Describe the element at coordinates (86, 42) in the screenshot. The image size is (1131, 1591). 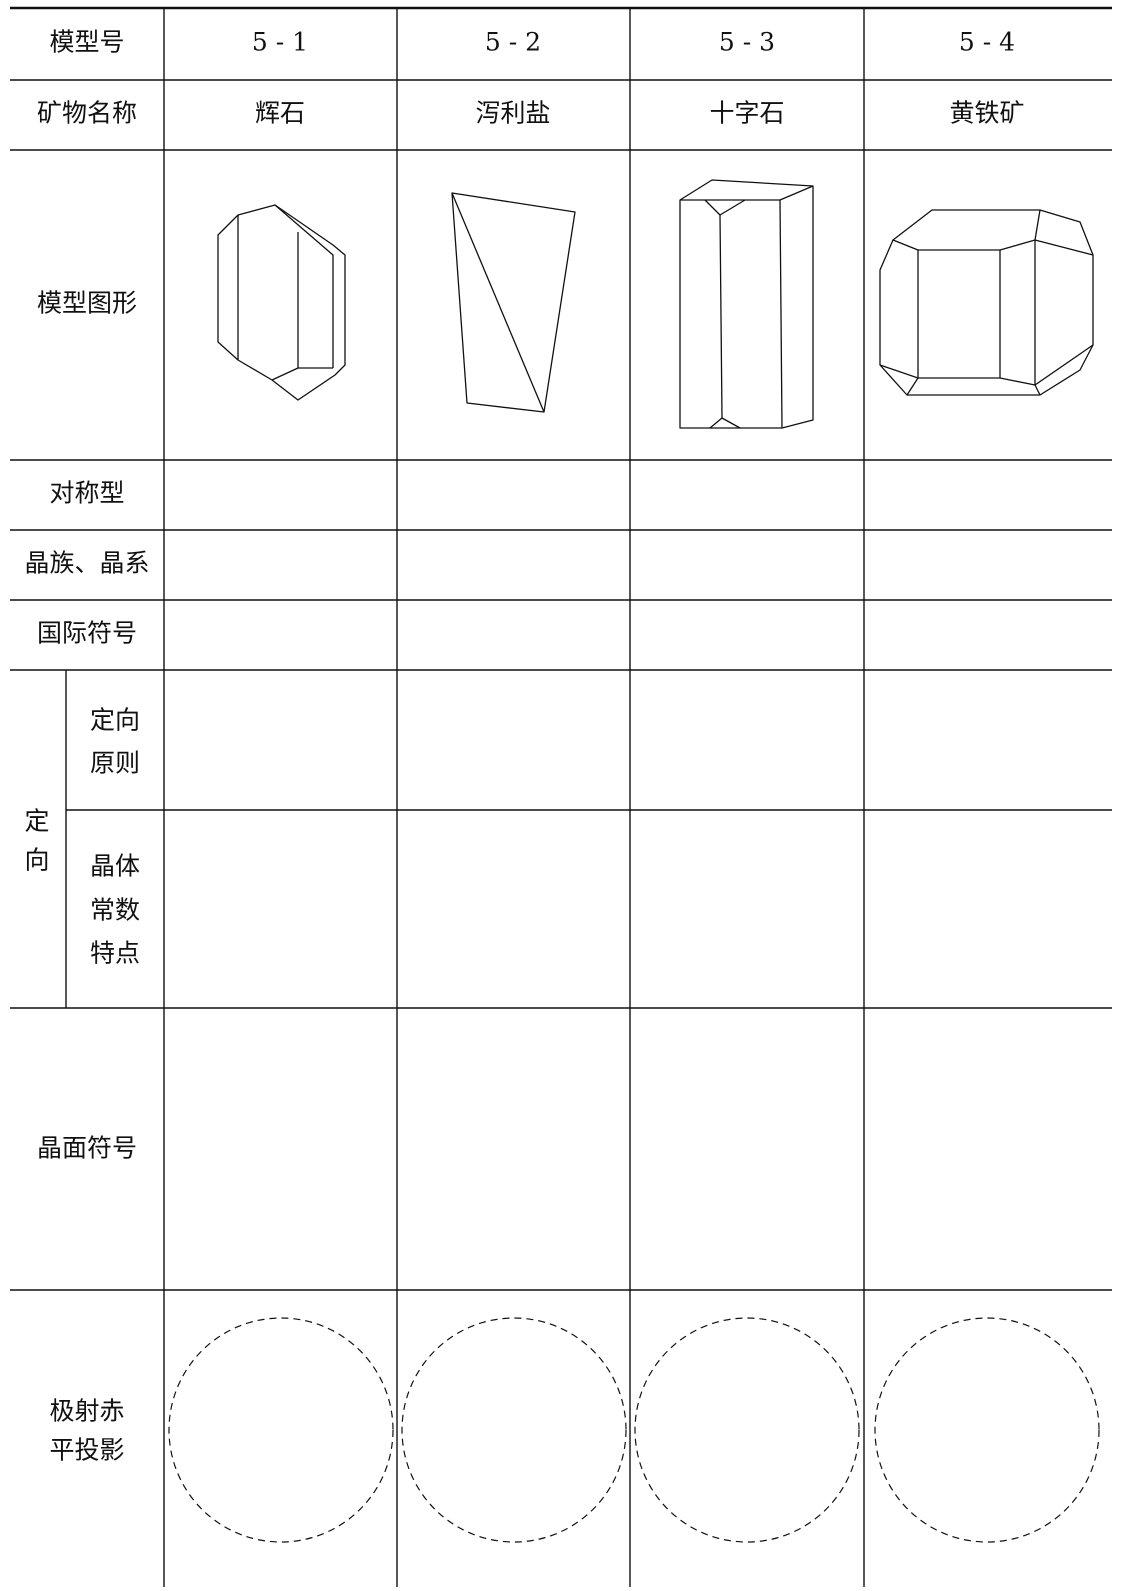
I see `model-label: 模型号` at that location.